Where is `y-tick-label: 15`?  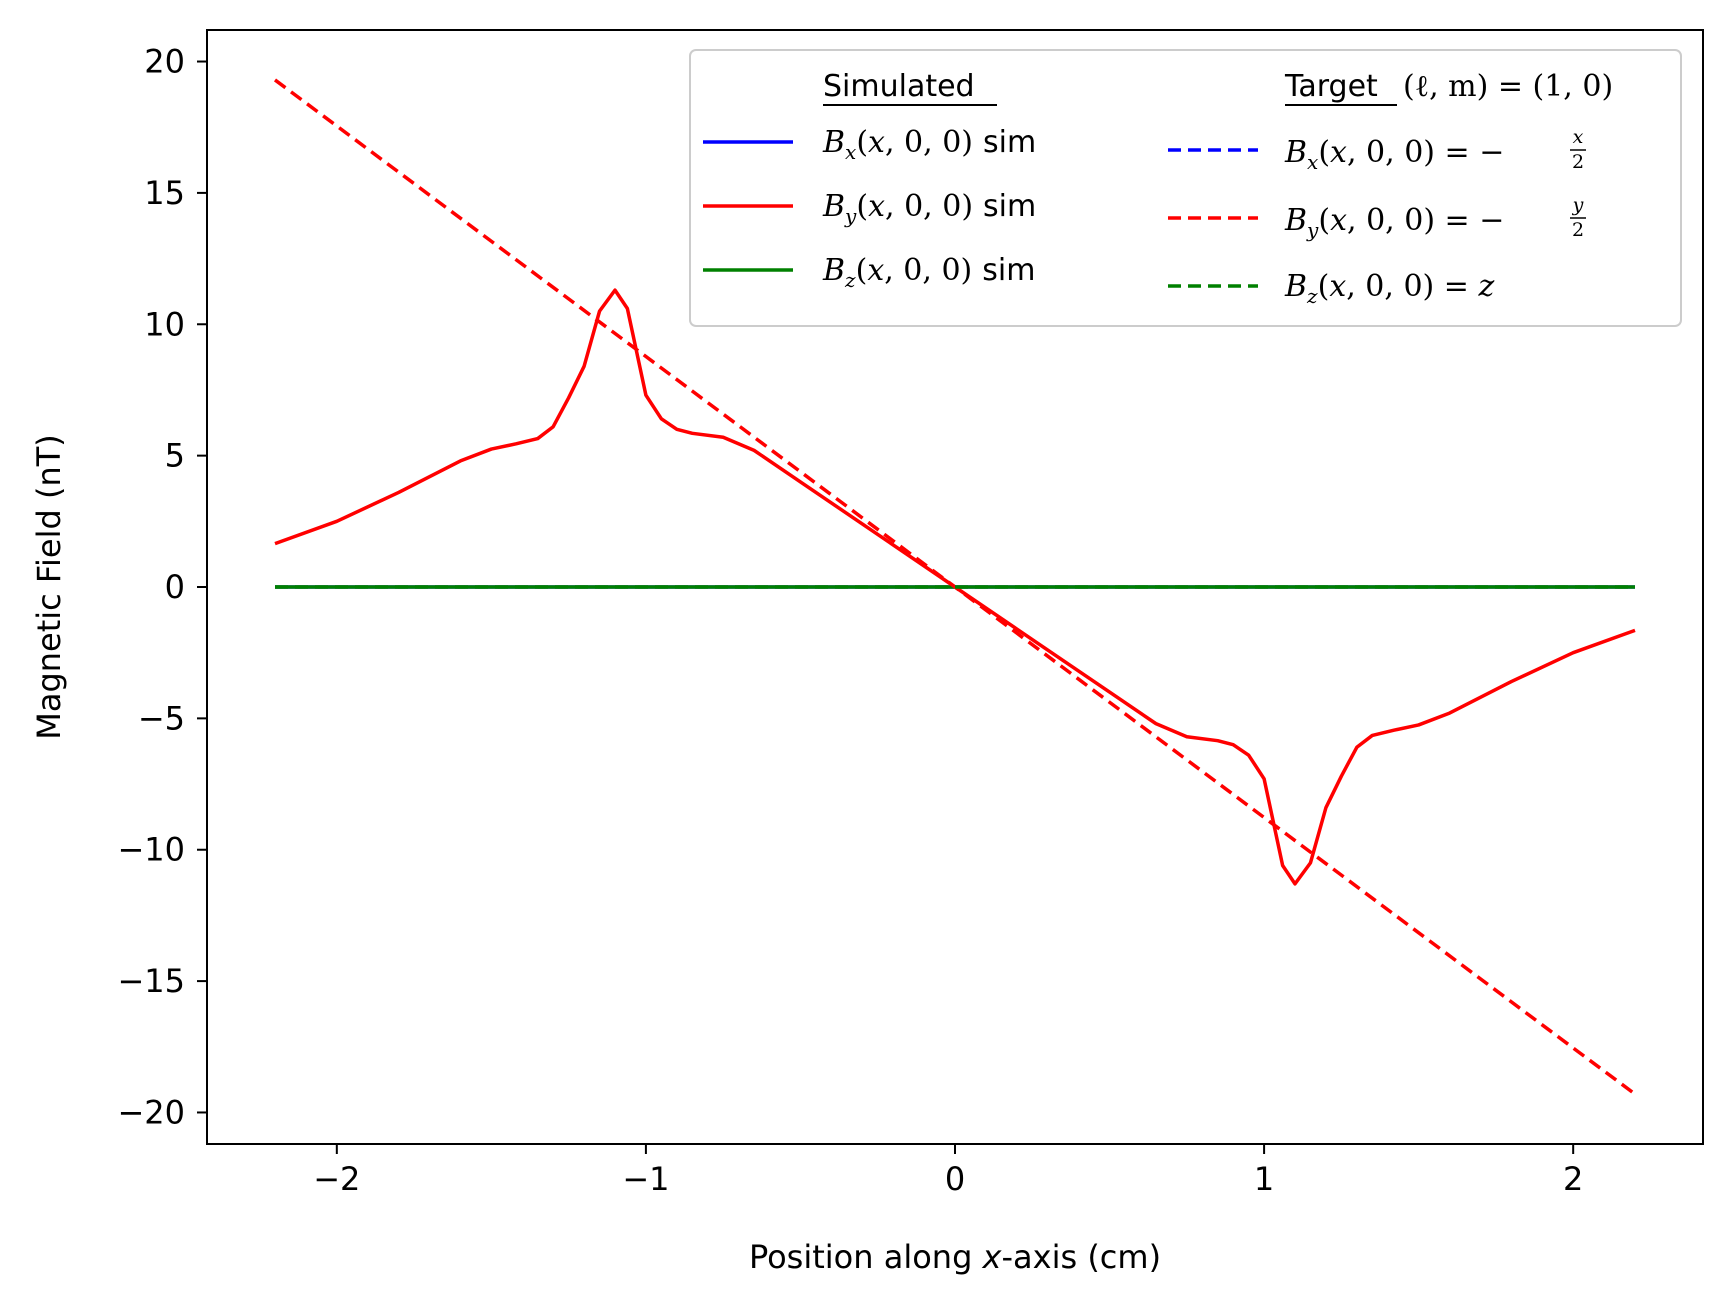
y-tick-label: 15 is located at coordinates (164, 193).